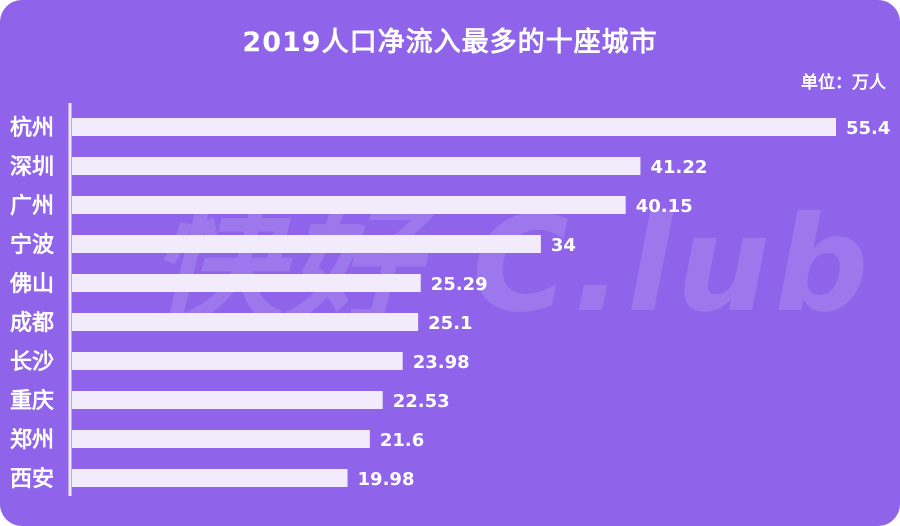 The width and height of the screenshot is (900, 526). I want to click on category-label: 重庆, so click(32, 401).